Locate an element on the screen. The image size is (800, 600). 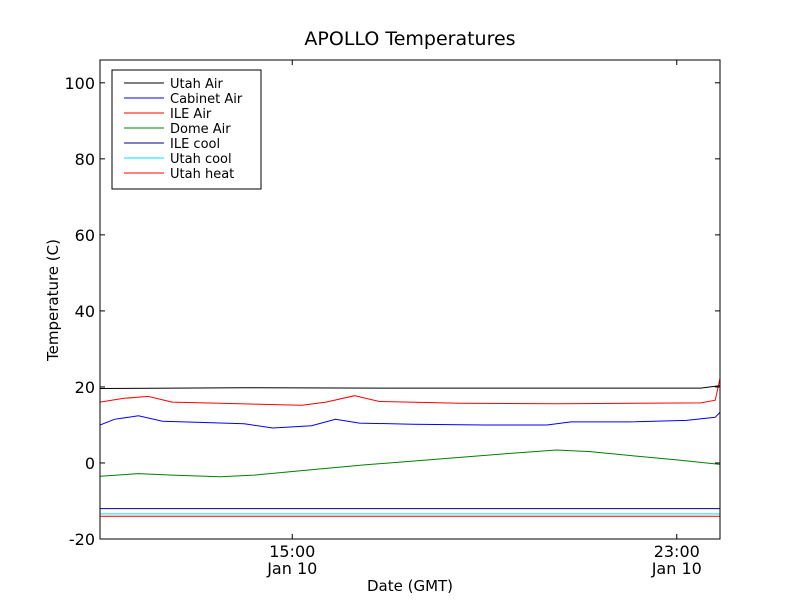
y-tick-label: 60 is located at coordinates (85, 235).